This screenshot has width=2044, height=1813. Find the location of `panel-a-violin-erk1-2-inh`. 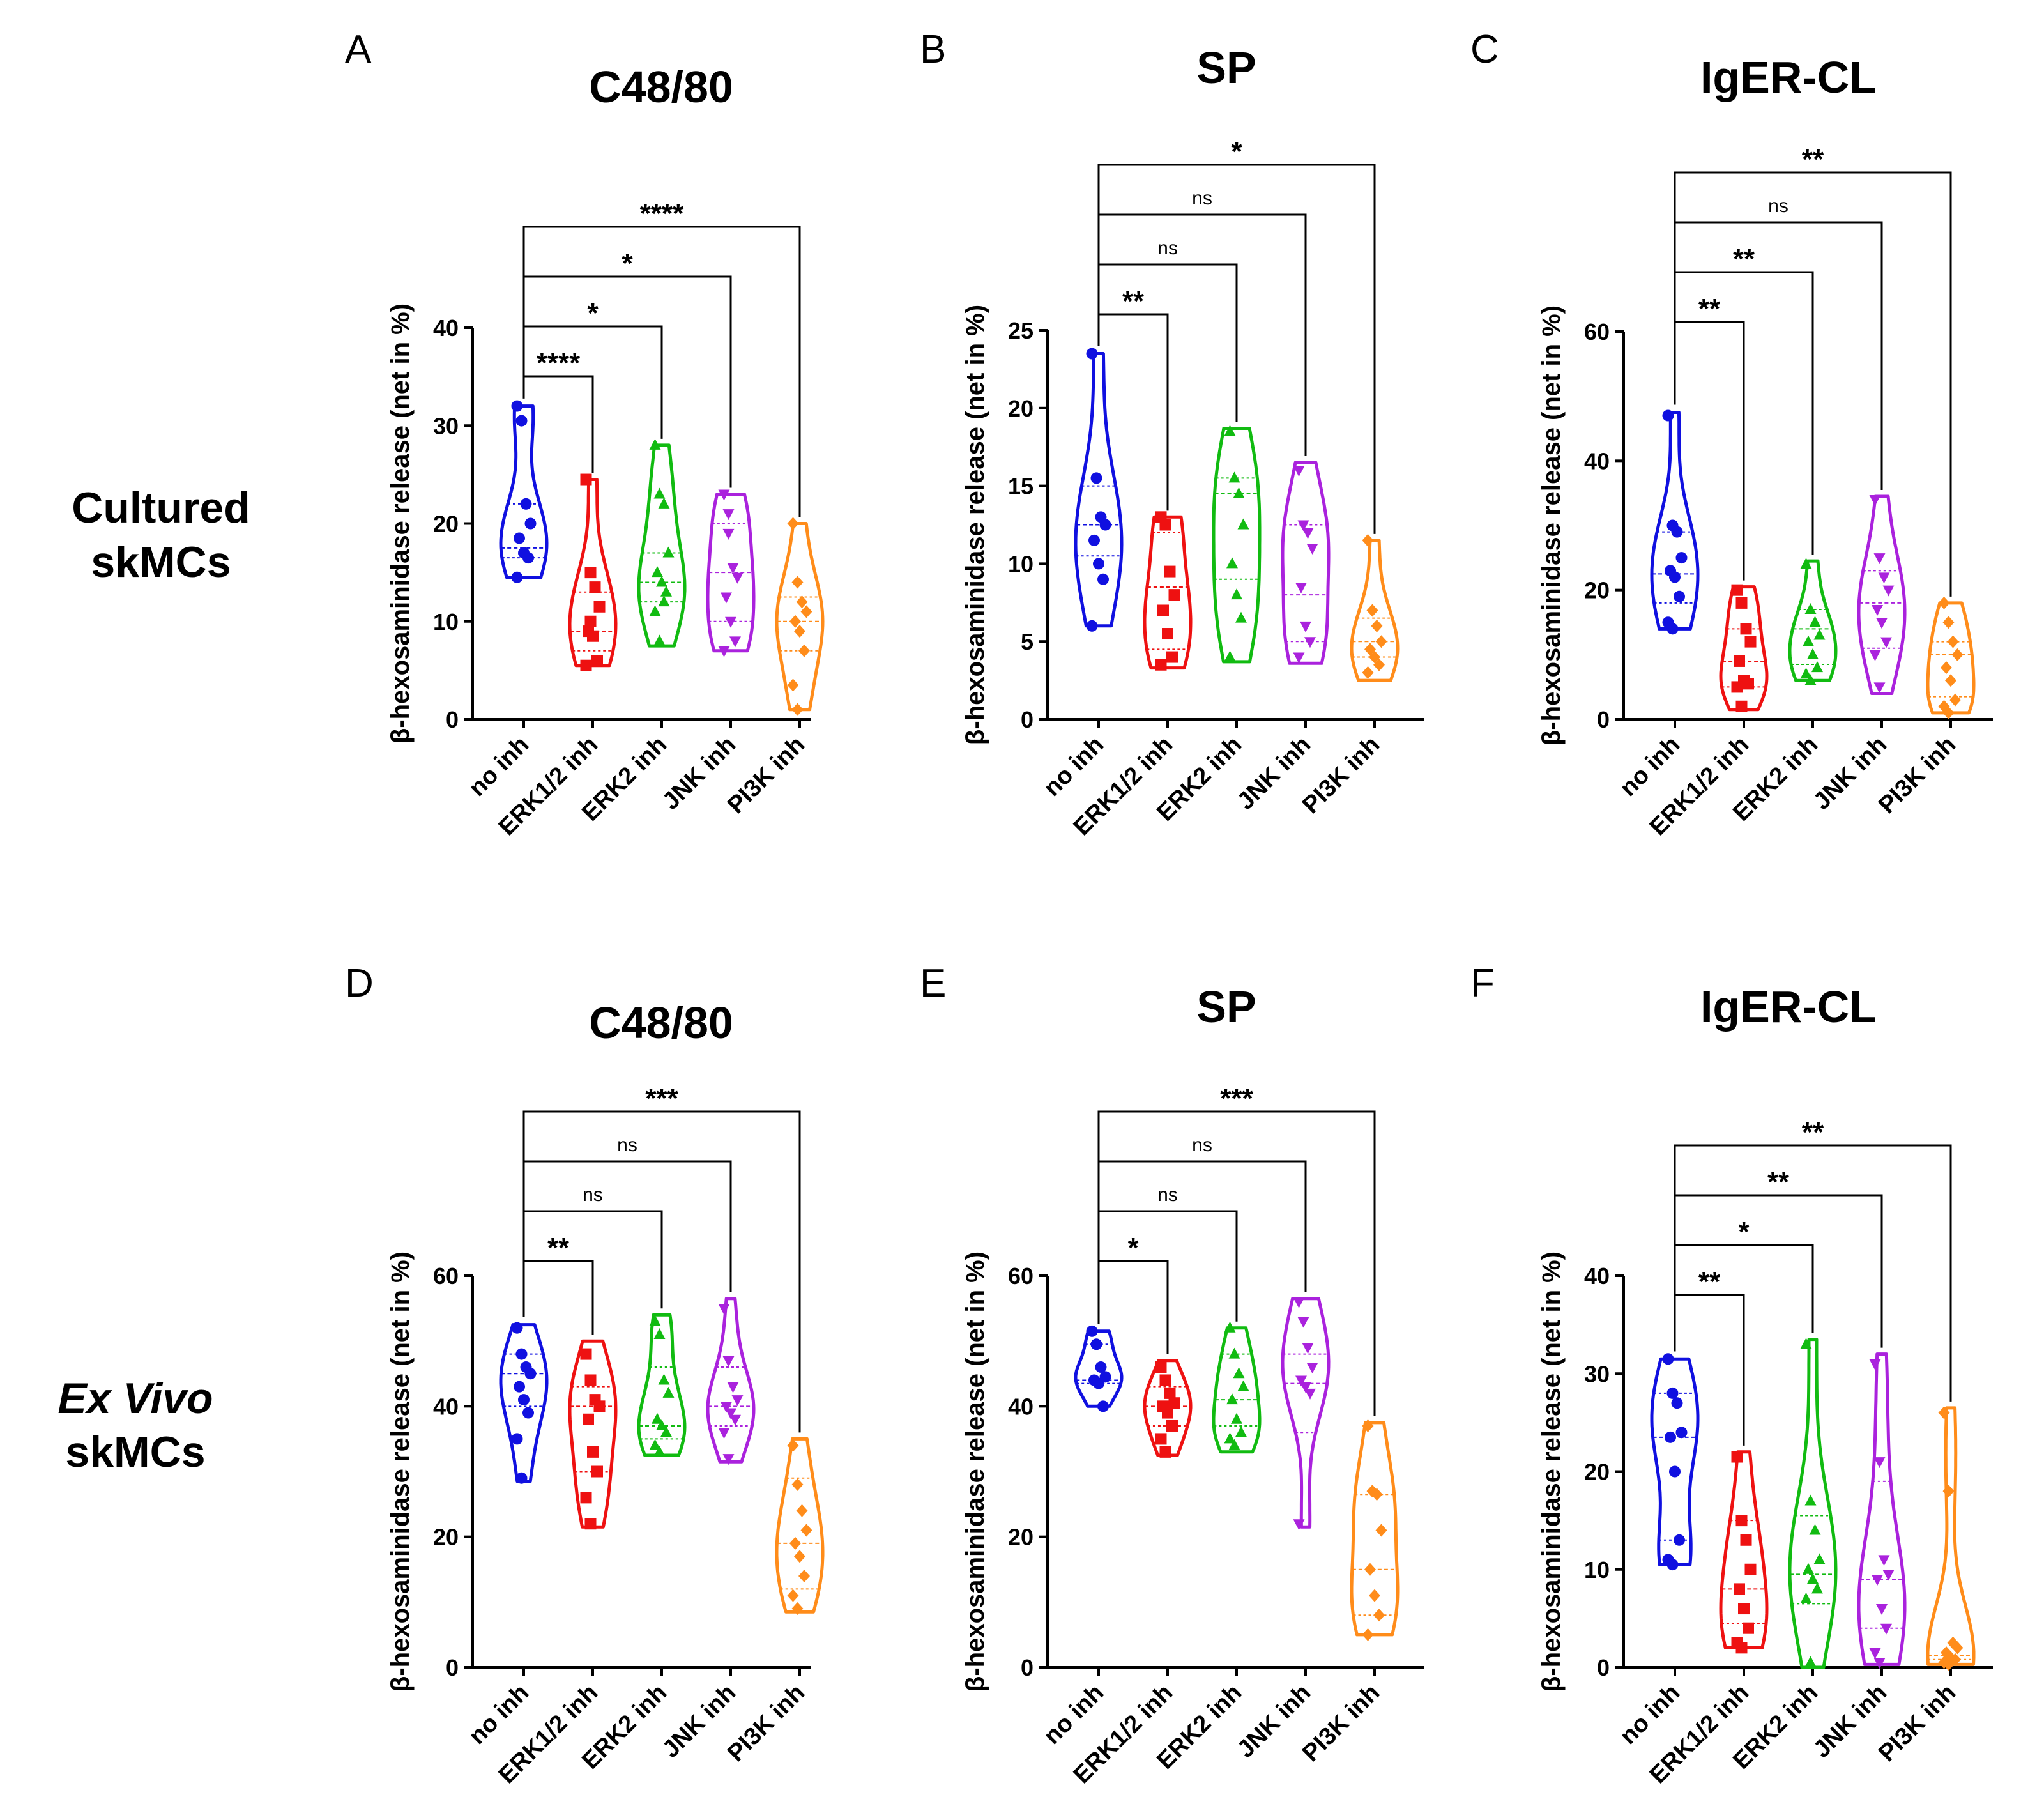

panel-a-violin-erk1-2-inh is located at coordinates (593, 572).